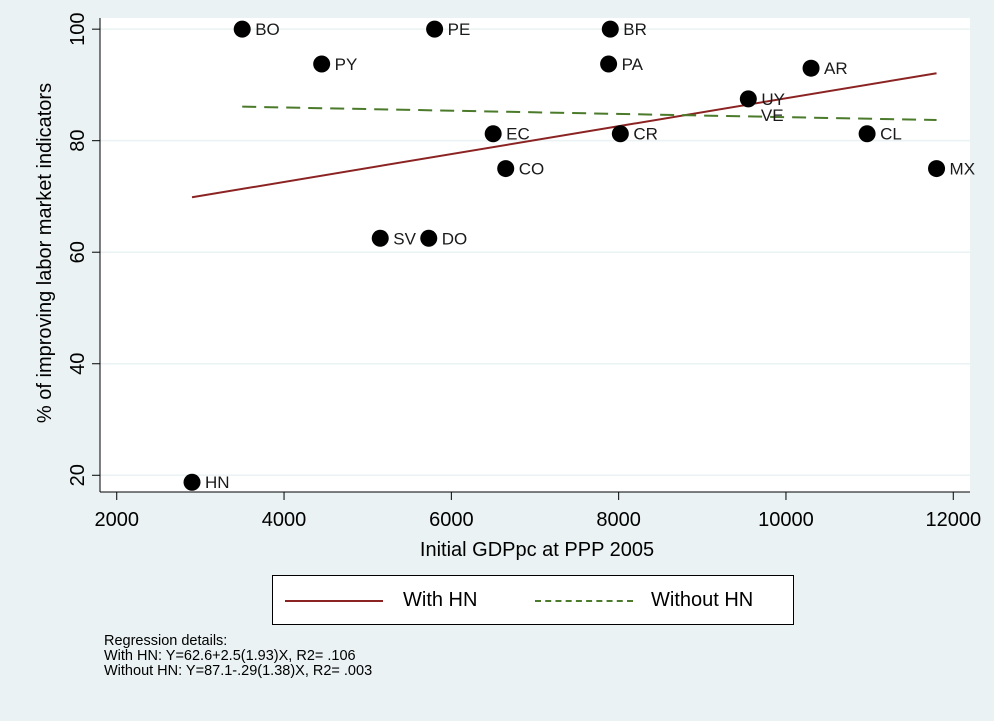 The width and height of the screenshot is (994, 721). Describe the element at coordinates (455, 238) in the screenshot. I see `point-label-do: DO` at that location.